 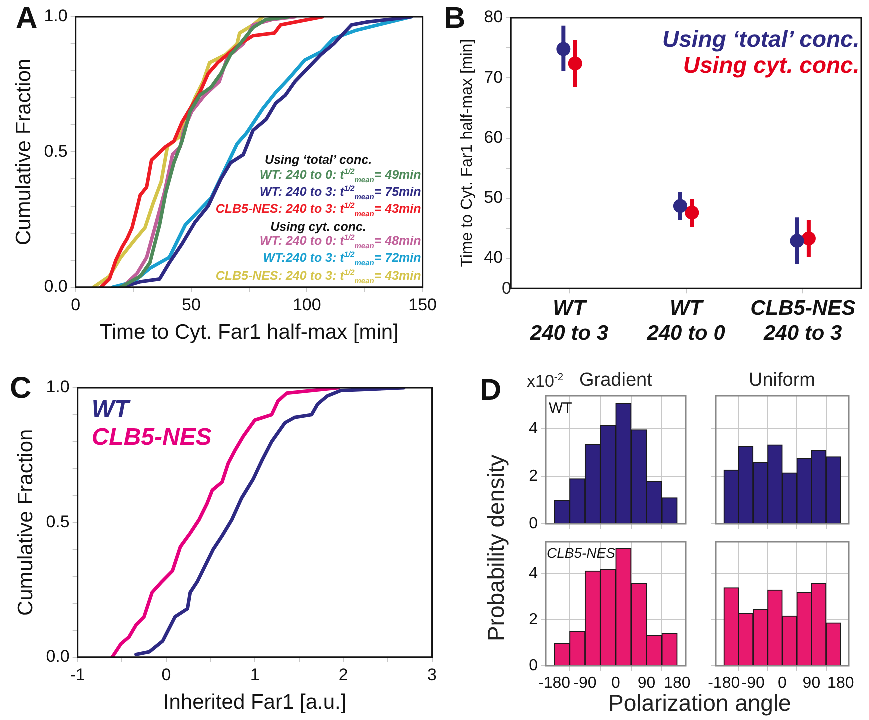 What do you see at coordinates (581, 553) in the screenshot?
I see `annotation: CLB5-NES` at bounding box center [581, 553].